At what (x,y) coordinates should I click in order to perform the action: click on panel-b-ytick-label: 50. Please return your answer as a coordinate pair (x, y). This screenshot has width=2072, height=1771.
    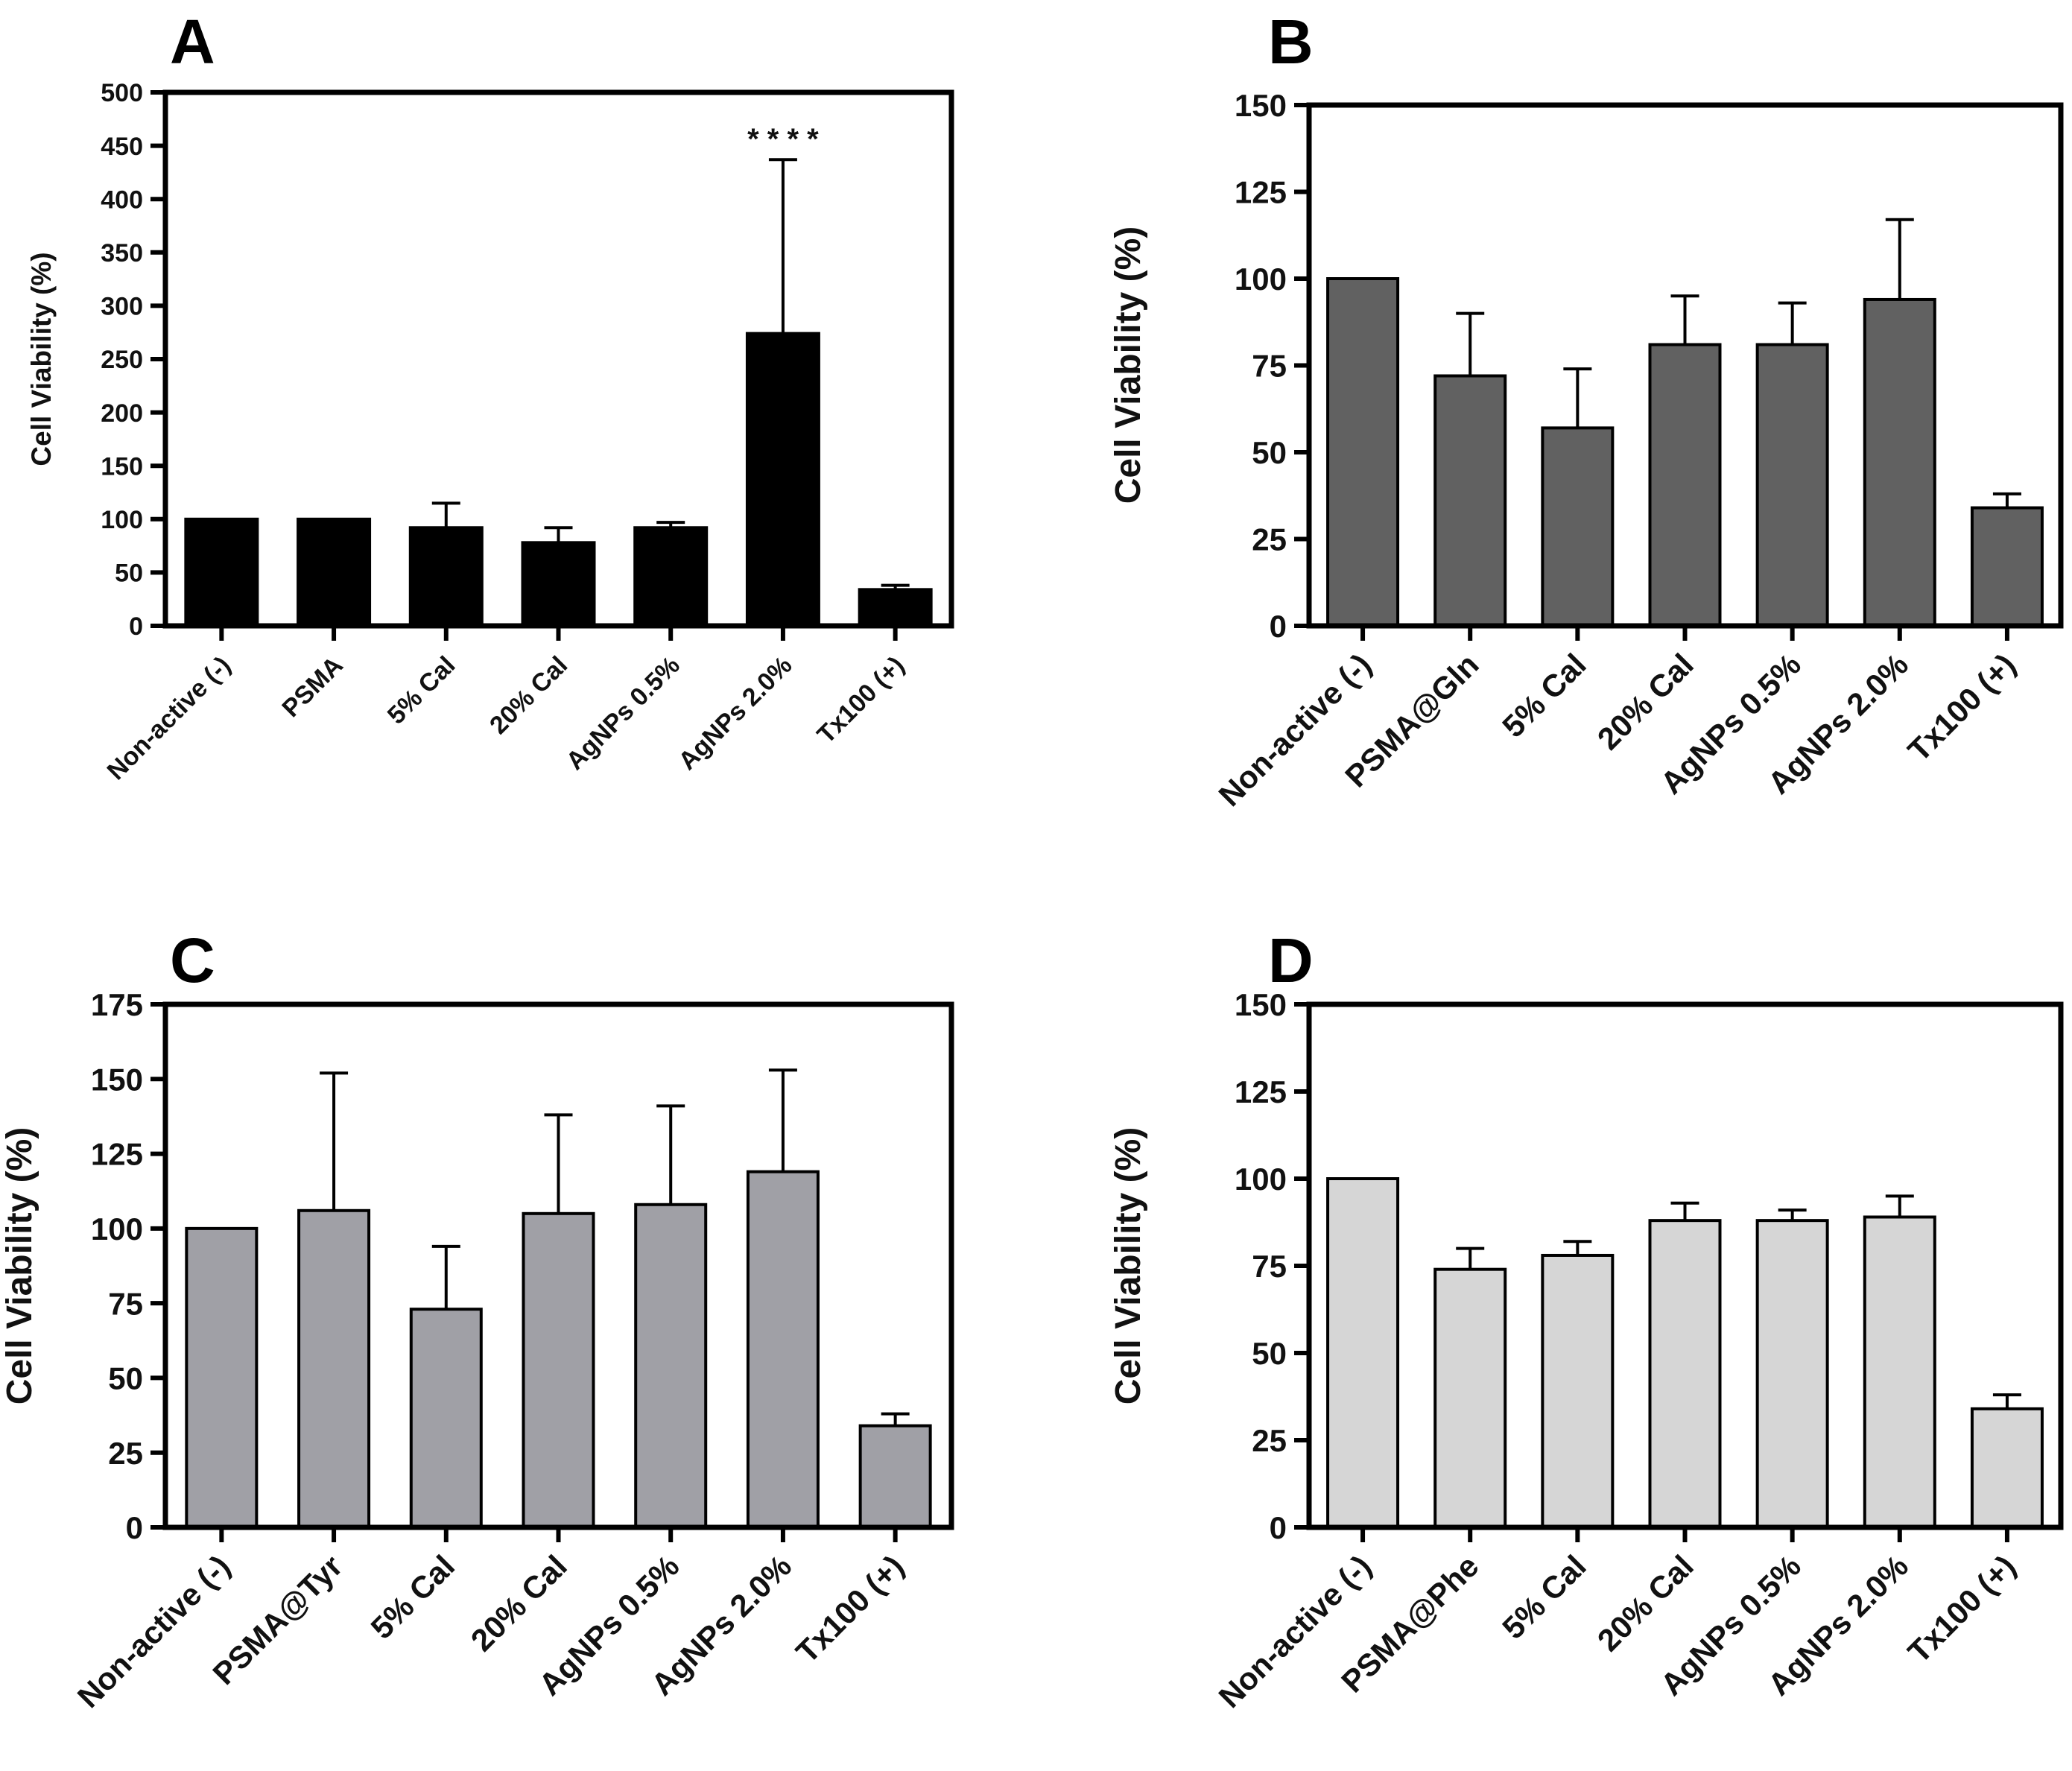
    Looking at the image, I should click on (1269, 452).